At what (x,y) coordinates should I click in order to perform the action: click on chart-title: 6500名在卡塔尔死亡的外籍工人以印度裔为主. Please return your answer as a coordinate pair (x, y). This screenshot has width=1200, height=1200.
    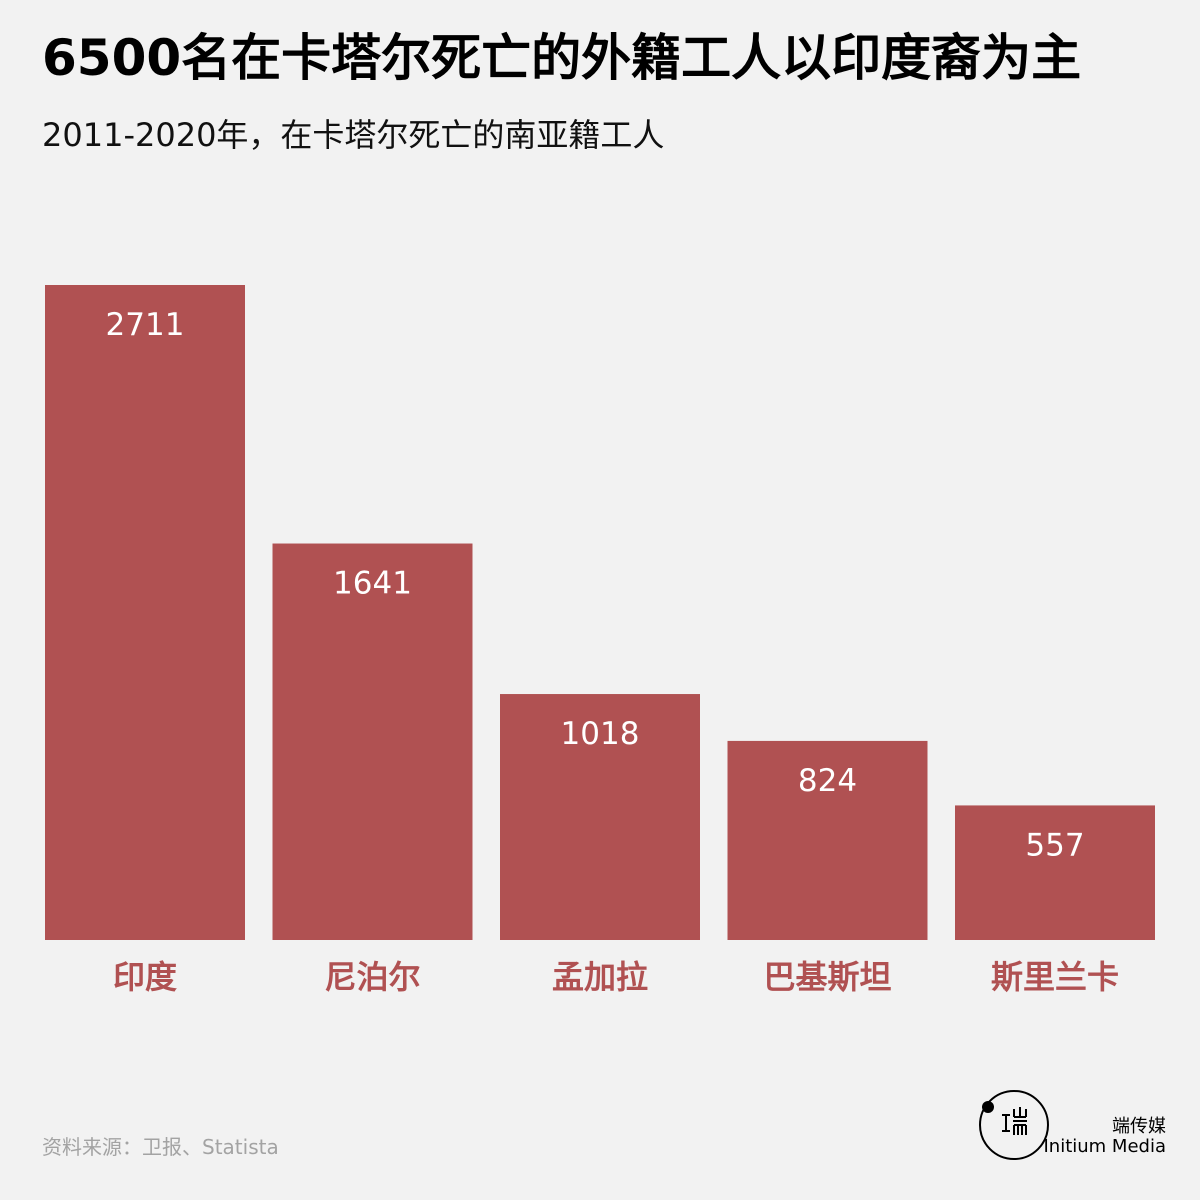
    Looking at the image, I should click on (562, 58).